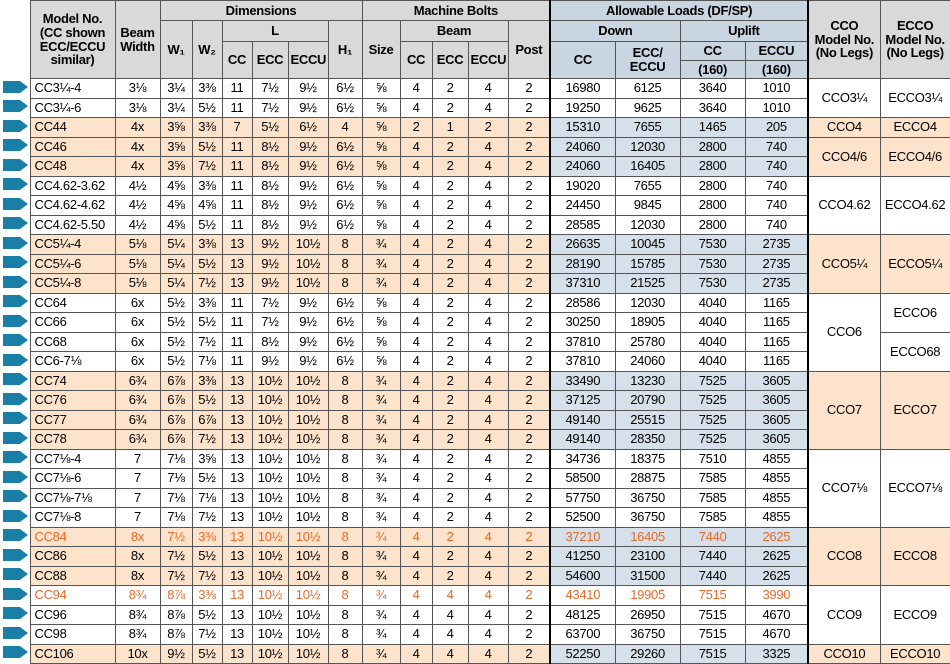 Image resolution: width=950 pixels, height=664 pixels. I want to click on data-cell: 7515, so click(712, 614).